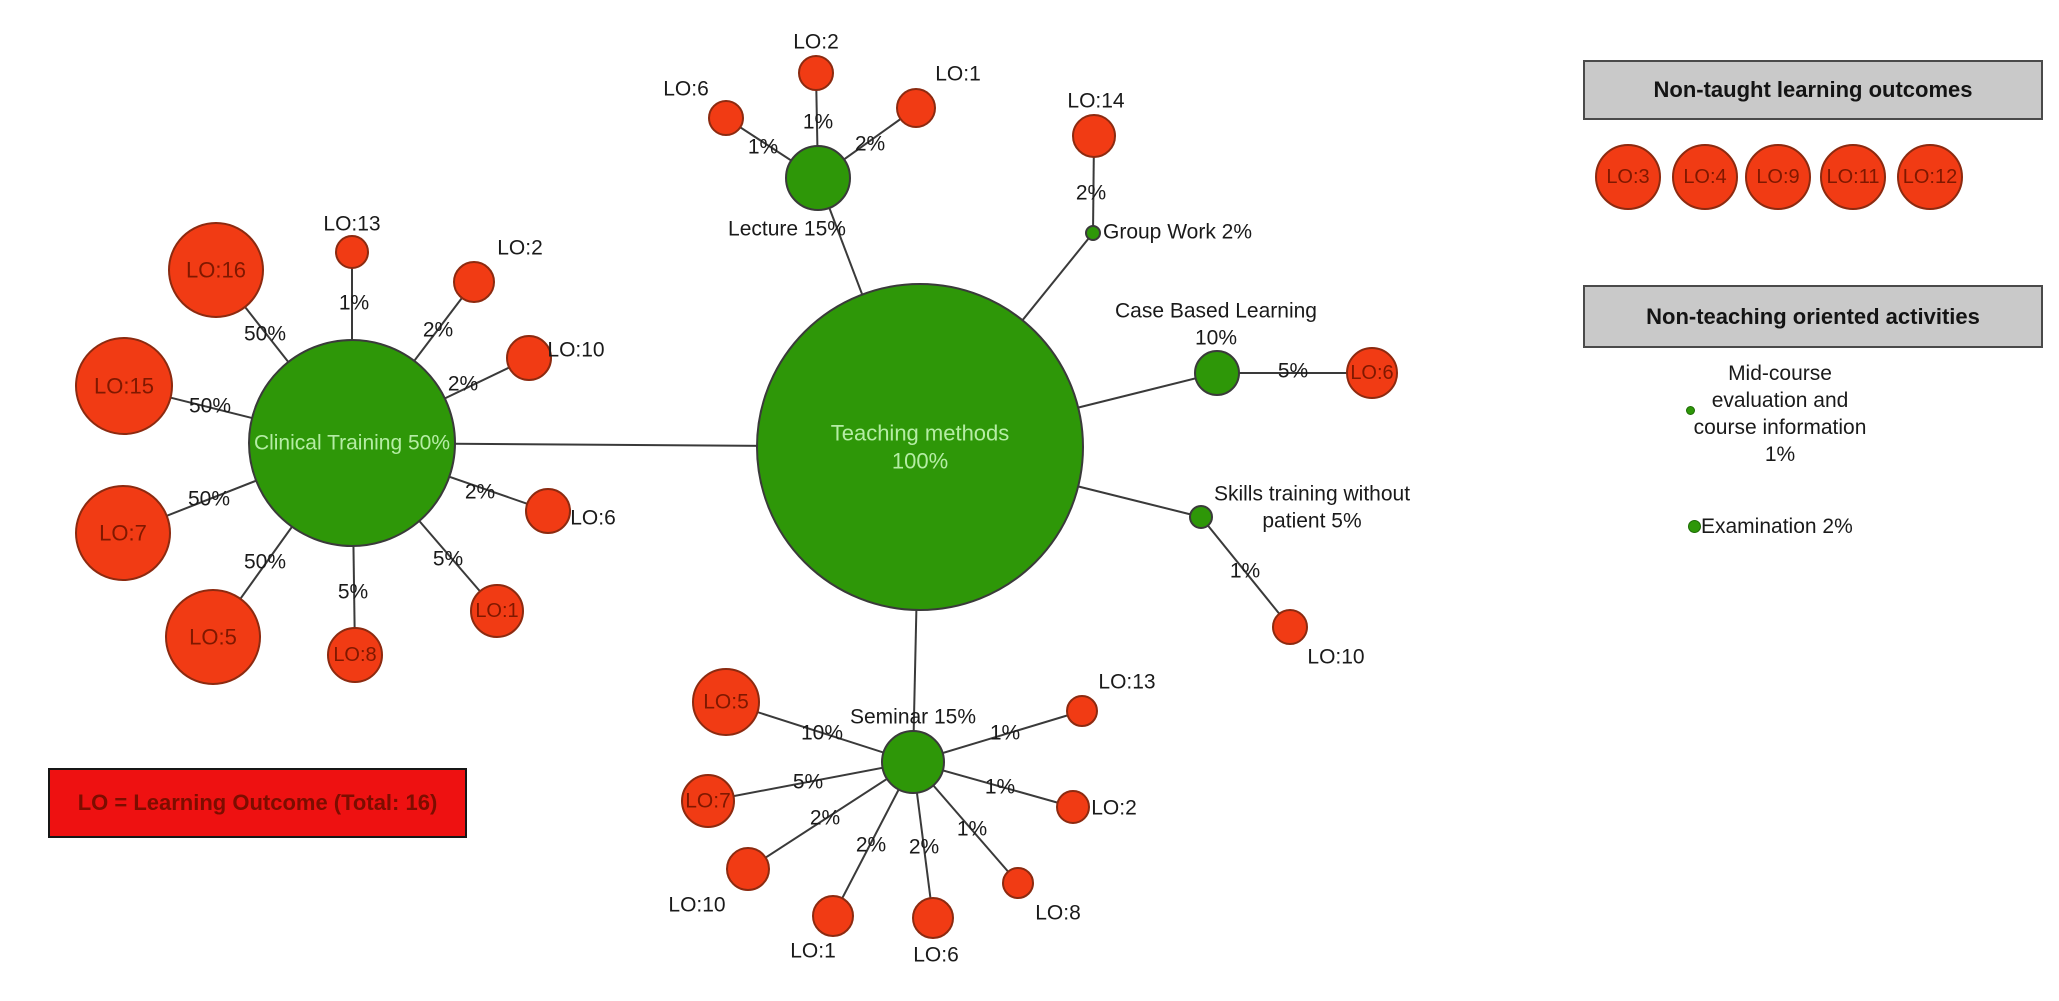 The height and width of the screenshot is (1001, 2059). Describe the element at coordinates (972, 829) in the screenshot. I see `edge-seminar-lo8-seminar-label: 1%` at that location.